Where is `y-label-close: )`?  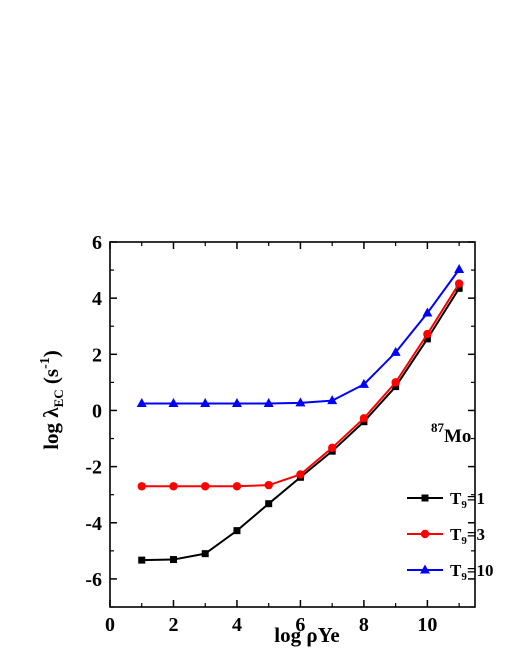 y-label-close: ) is located at coordinates (51, 353).